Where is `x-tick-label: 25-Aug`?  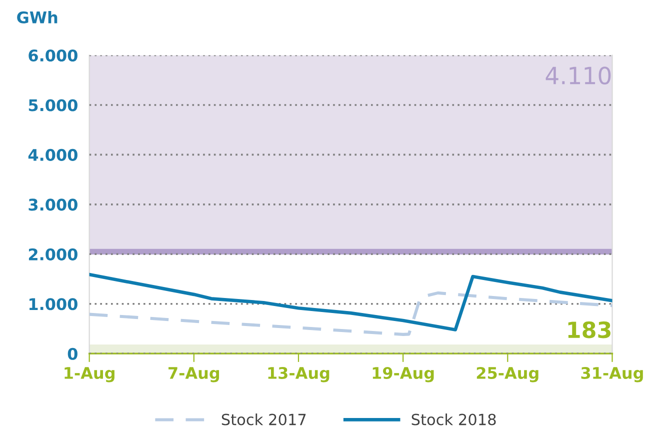
x-tick-label: 25-Aug is located at coordinates (507, 374).